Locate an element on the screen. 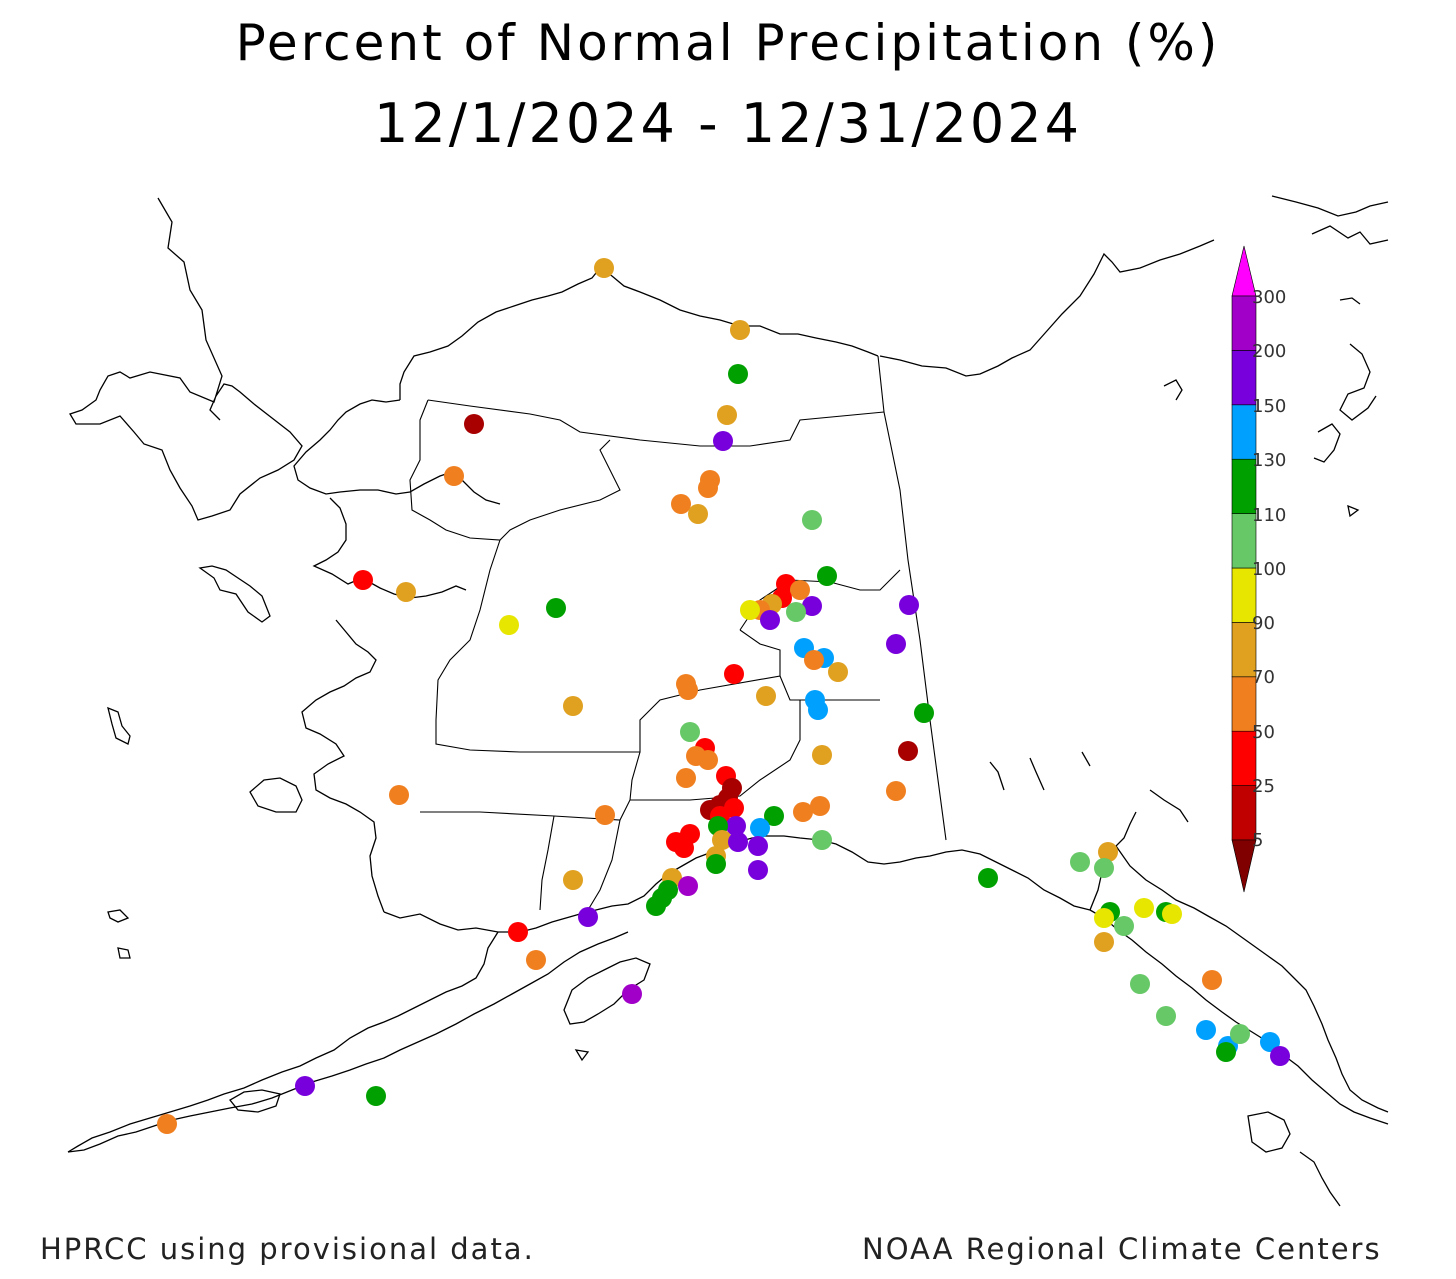 This screenshot has height=1279, width=1456. map-title: Percent of Normal Precipitation (%) is located at coordinates (728, 43).